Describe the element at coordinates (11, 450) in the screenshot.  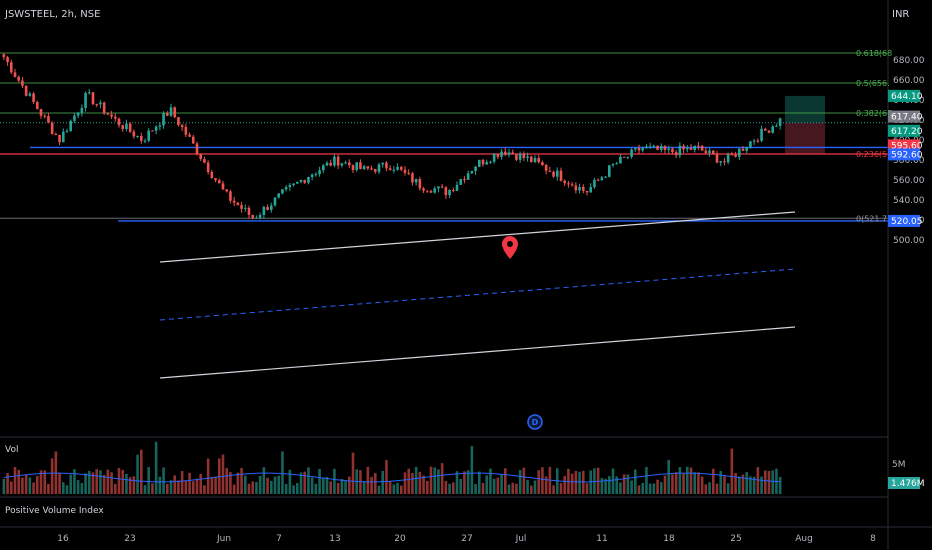
I see `volume-pane-label: Vol` at that location.